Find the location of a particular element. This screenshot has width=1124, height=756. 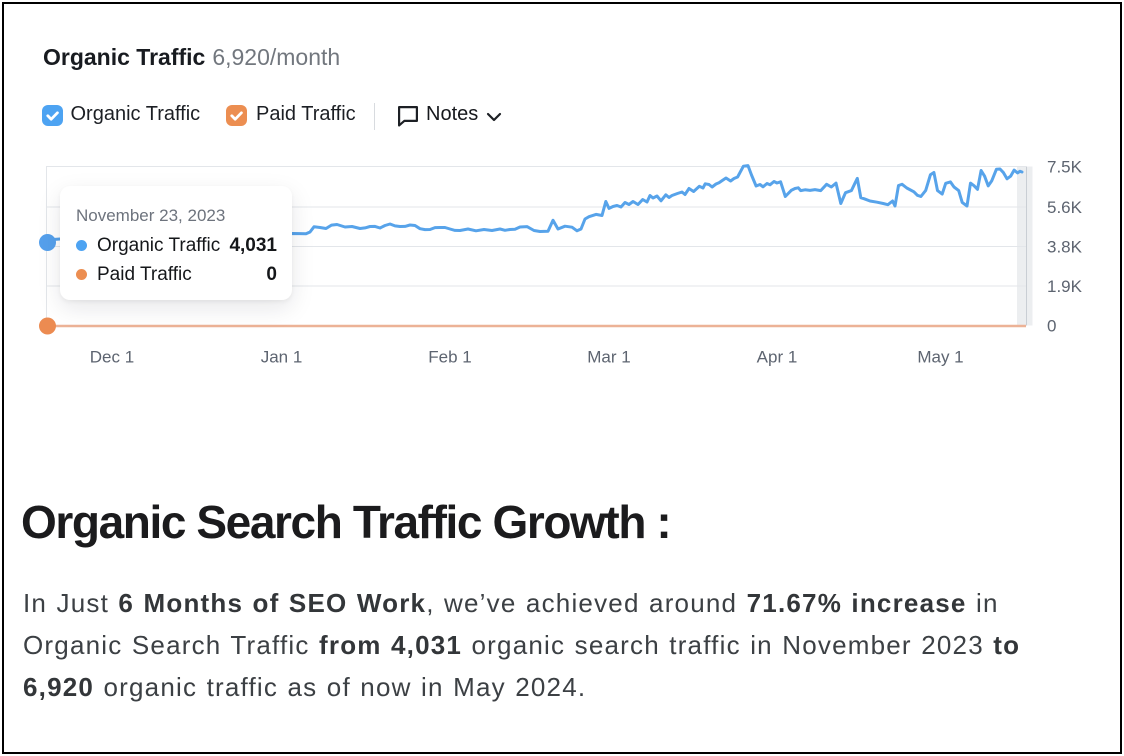

svg-text: Apr 1 is located at coordinates (777, 357).